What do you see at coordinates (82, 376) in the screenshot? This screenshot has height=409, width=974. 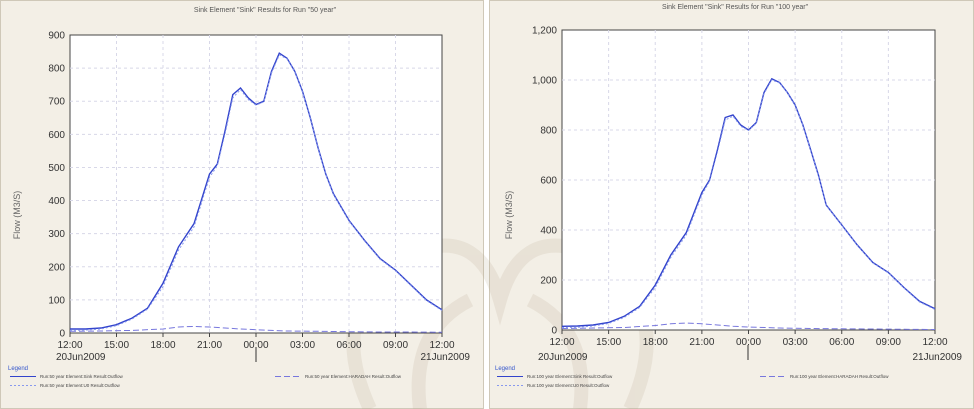 I see `legend-entry: Run:50 year Element:Sink Result:Outflow` at bounding box center [82, 376].